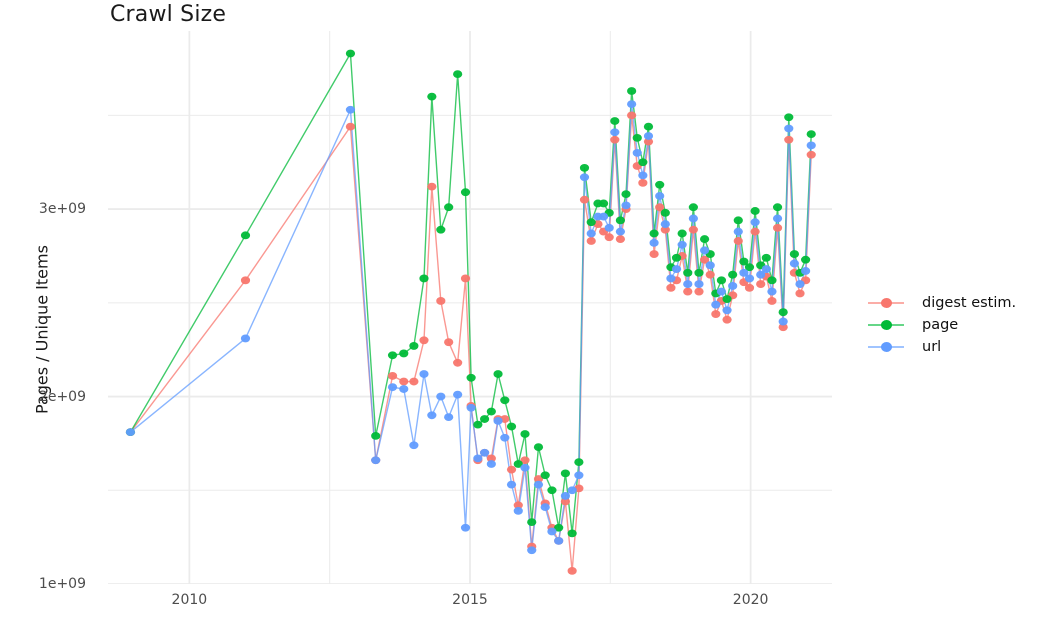 The width and height of the screenshot is (1059, 639). What do you see at coordinates (963, 325) in the screenshot?
I see `legend-item: page` at bounding box center [963, 325].